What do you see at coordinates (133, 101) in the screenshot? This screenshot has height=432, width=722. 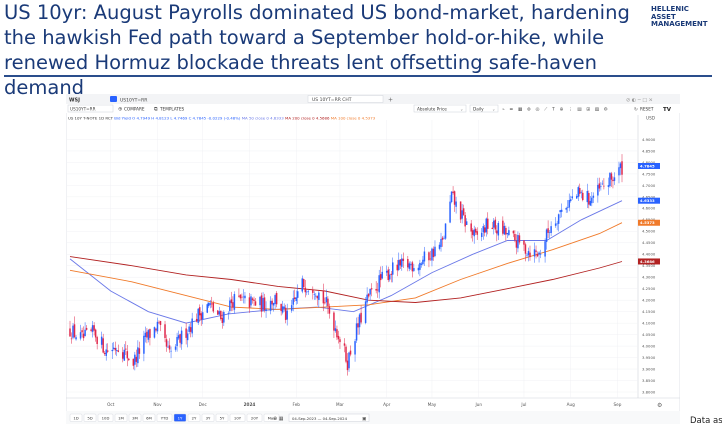 I see `ticker-tab-label: US10YT=RR` at bounding box center [133, 101].